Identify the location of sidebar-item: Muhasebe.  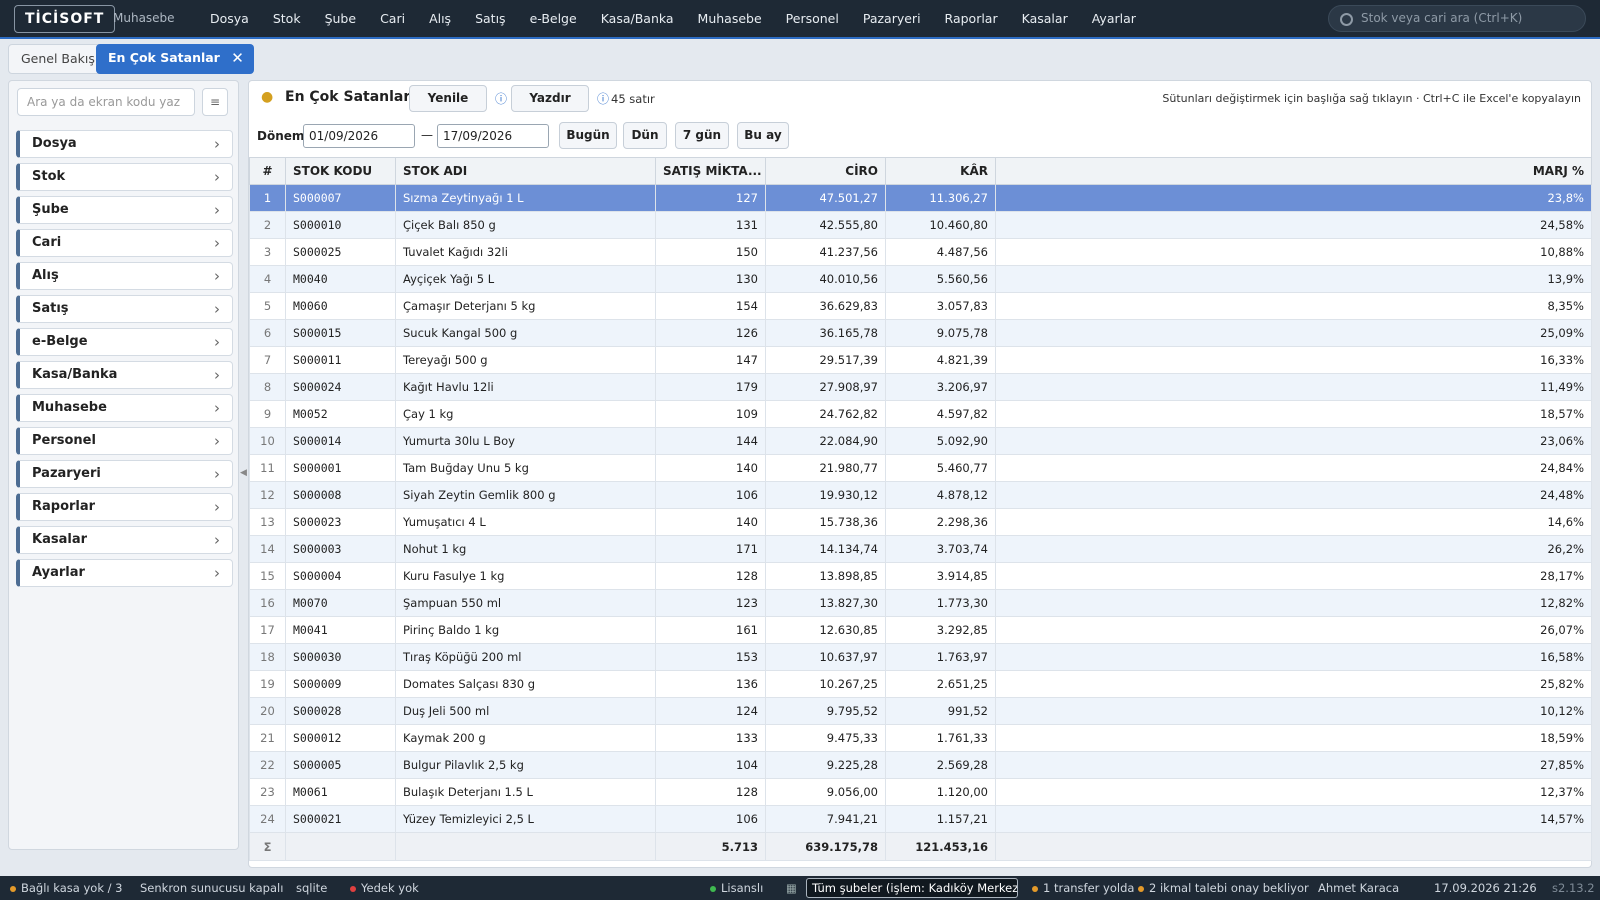
(124, 408).